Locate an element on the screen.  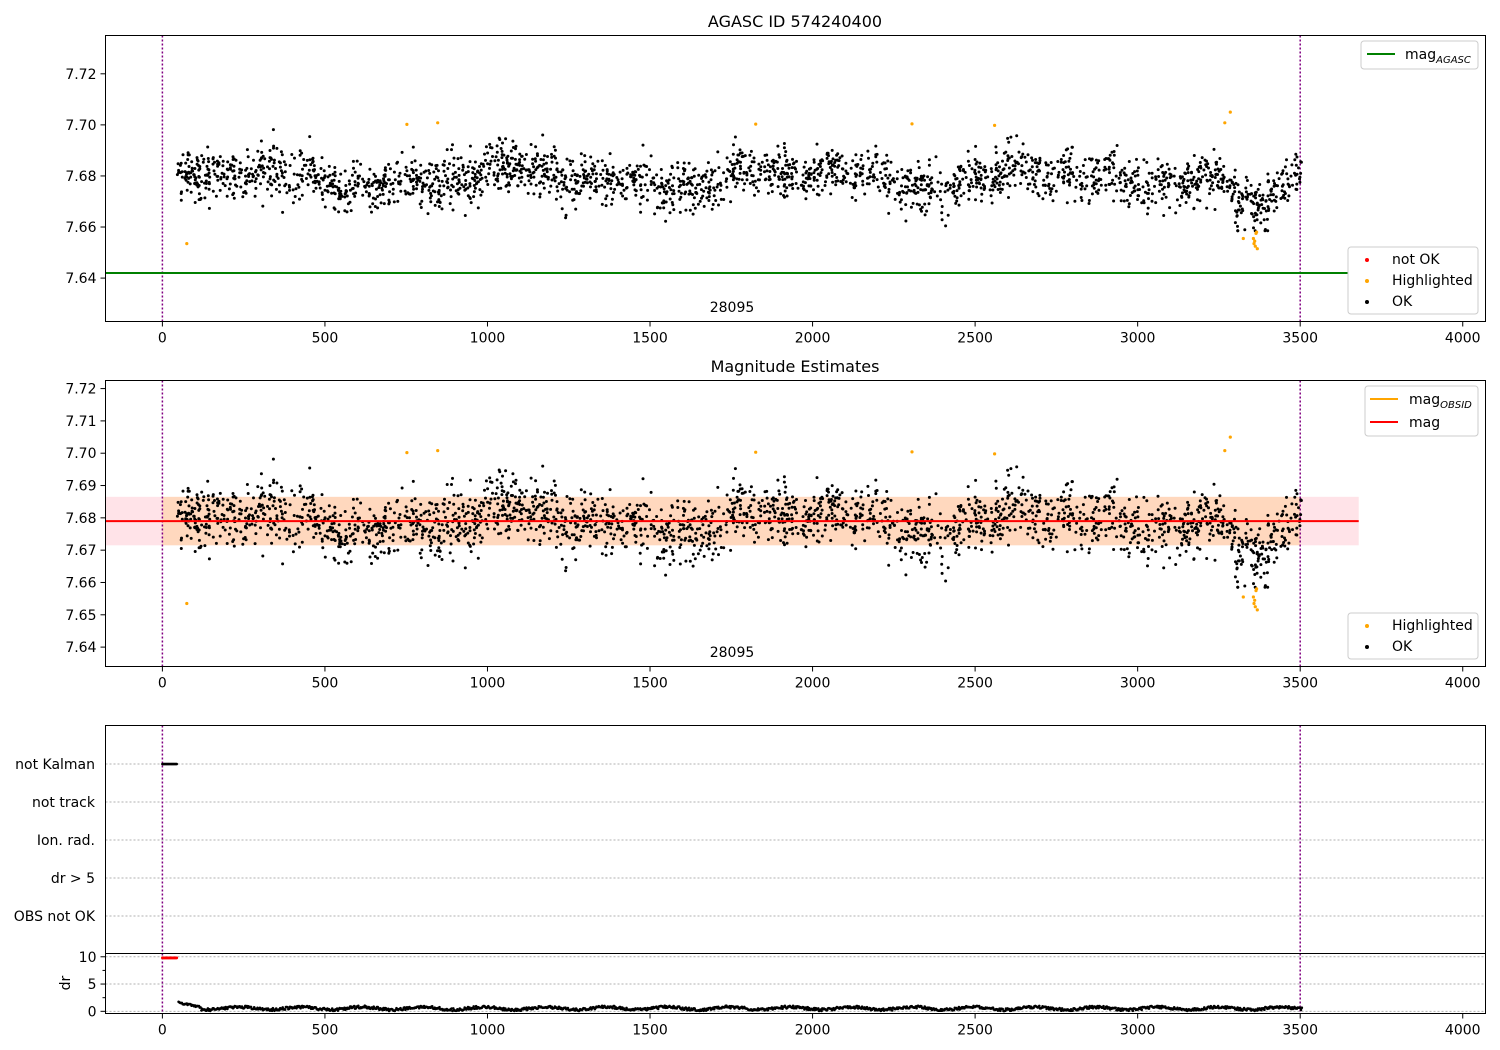
x-tick-label: 4000 is located at coordinates (1463, 684).